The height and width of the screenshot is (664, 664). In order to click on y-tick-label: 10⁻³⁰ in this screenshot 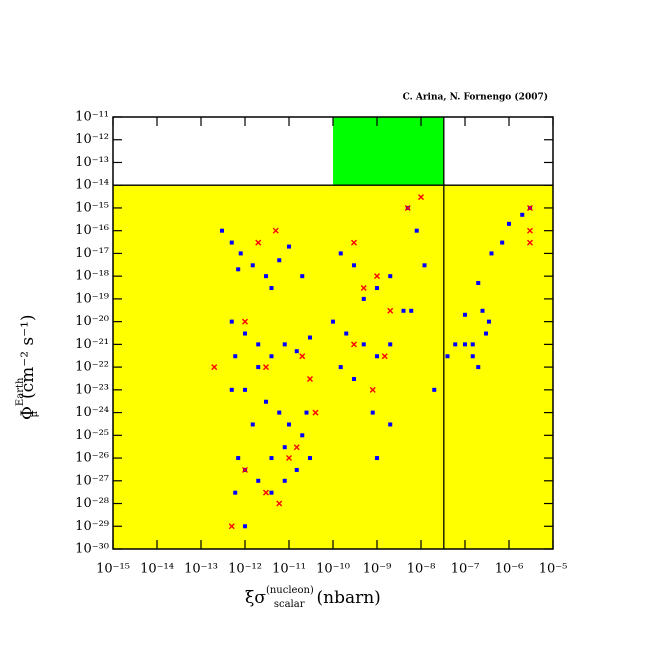, I will do `click(92, 549)`.